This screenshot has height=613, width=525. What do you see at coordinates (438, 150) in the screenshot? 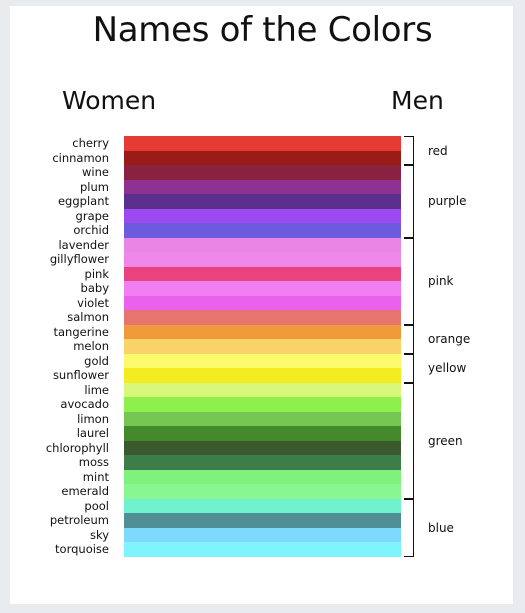
I see `men-group-label: red` at bounding box center [438, 150].